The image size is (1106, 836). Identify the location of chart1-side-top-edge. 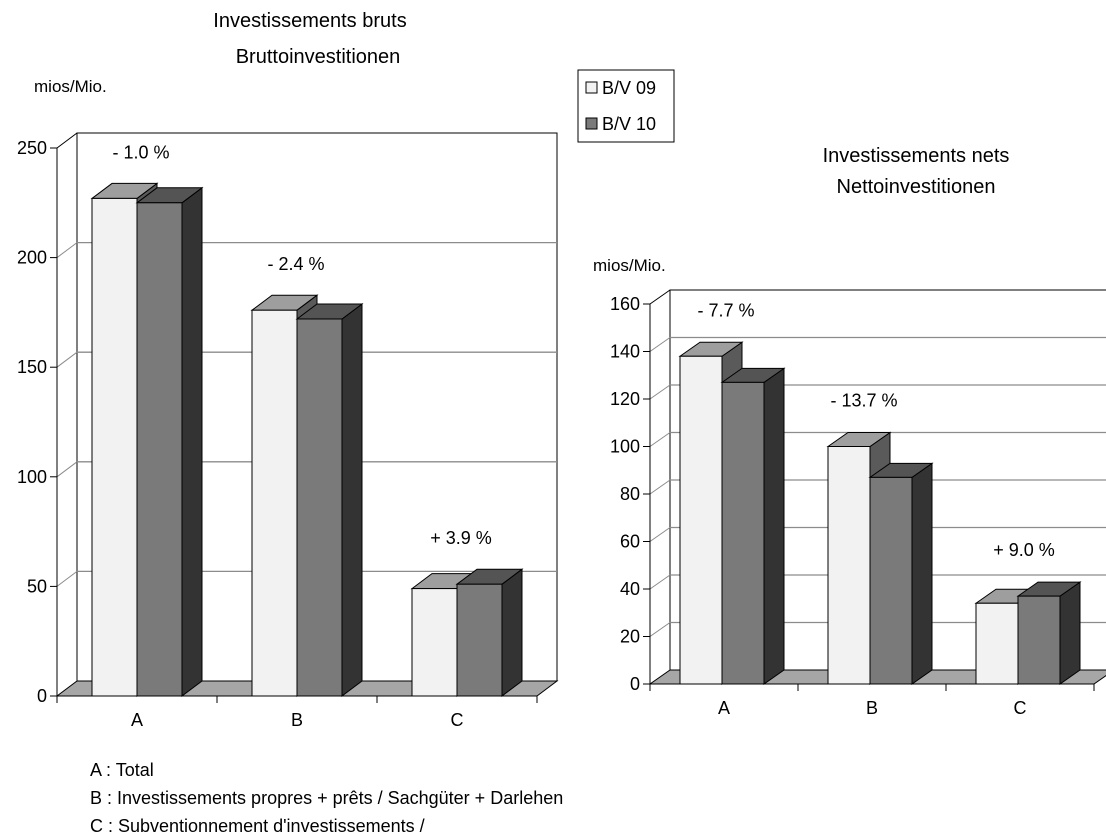
(67, 140).